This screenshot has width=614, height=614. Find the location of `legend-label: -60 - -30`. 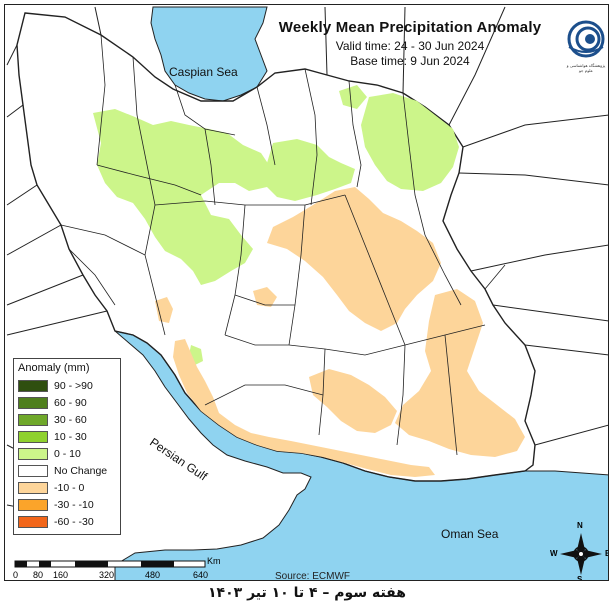

legend-label: -60 - -30 is located at coordinates (74, 521).